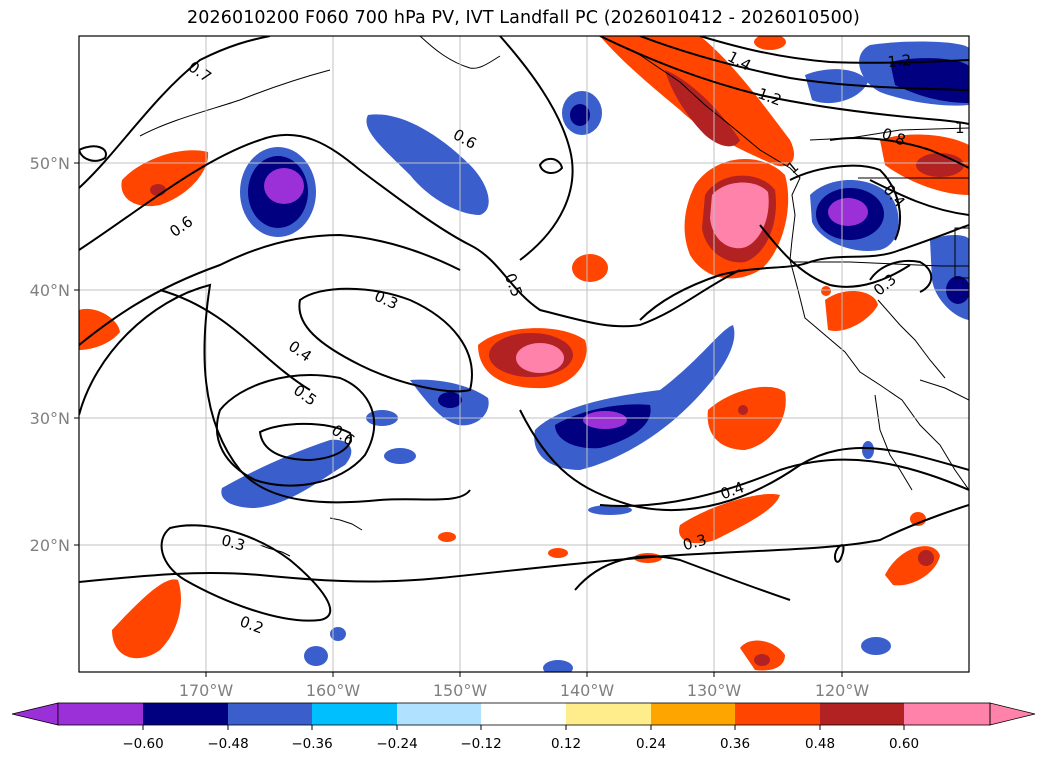  Describe the element at coordinates (227, 744) in the screenshot. I see `colorbar-tick-label: −0.48` at that location.